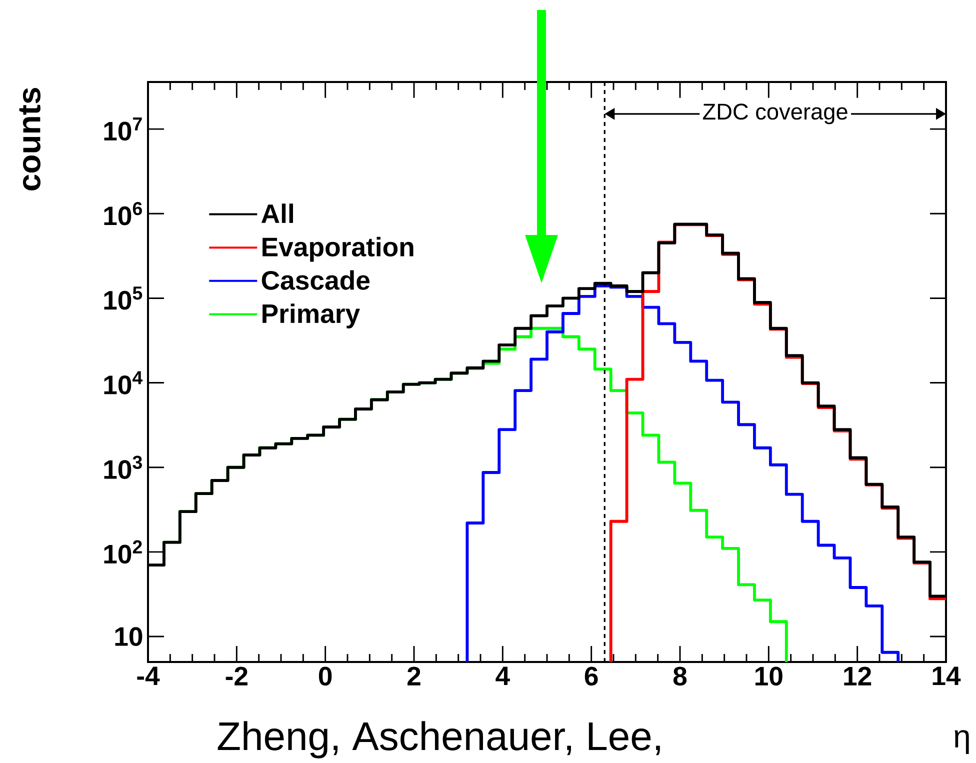 This screenshot has height=763, width=976. I want to click on y-tick-label: 10$^{7}$, so click(123, 129).